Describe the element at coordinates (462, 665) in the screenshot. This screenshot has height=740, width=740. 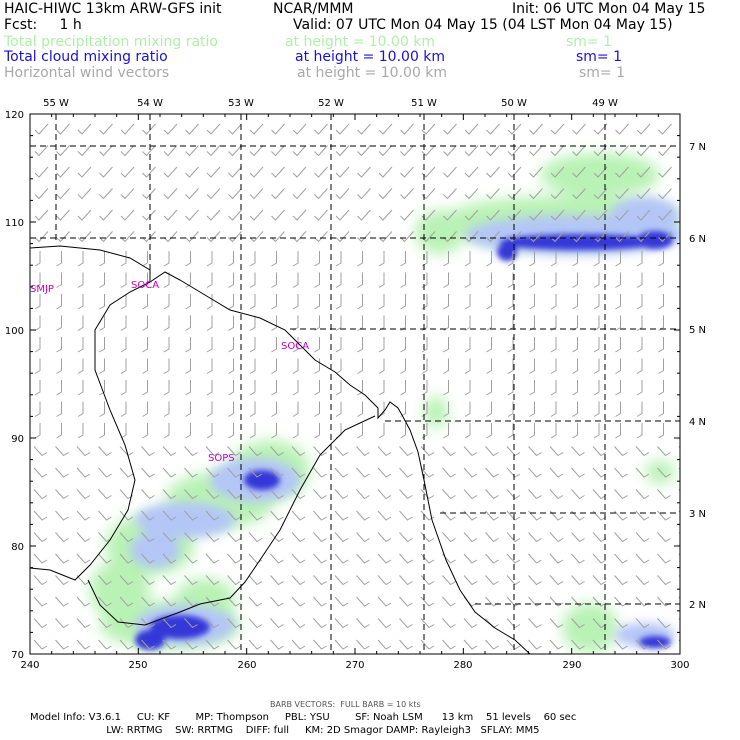
I see `x-tick-label: 280` at that location.